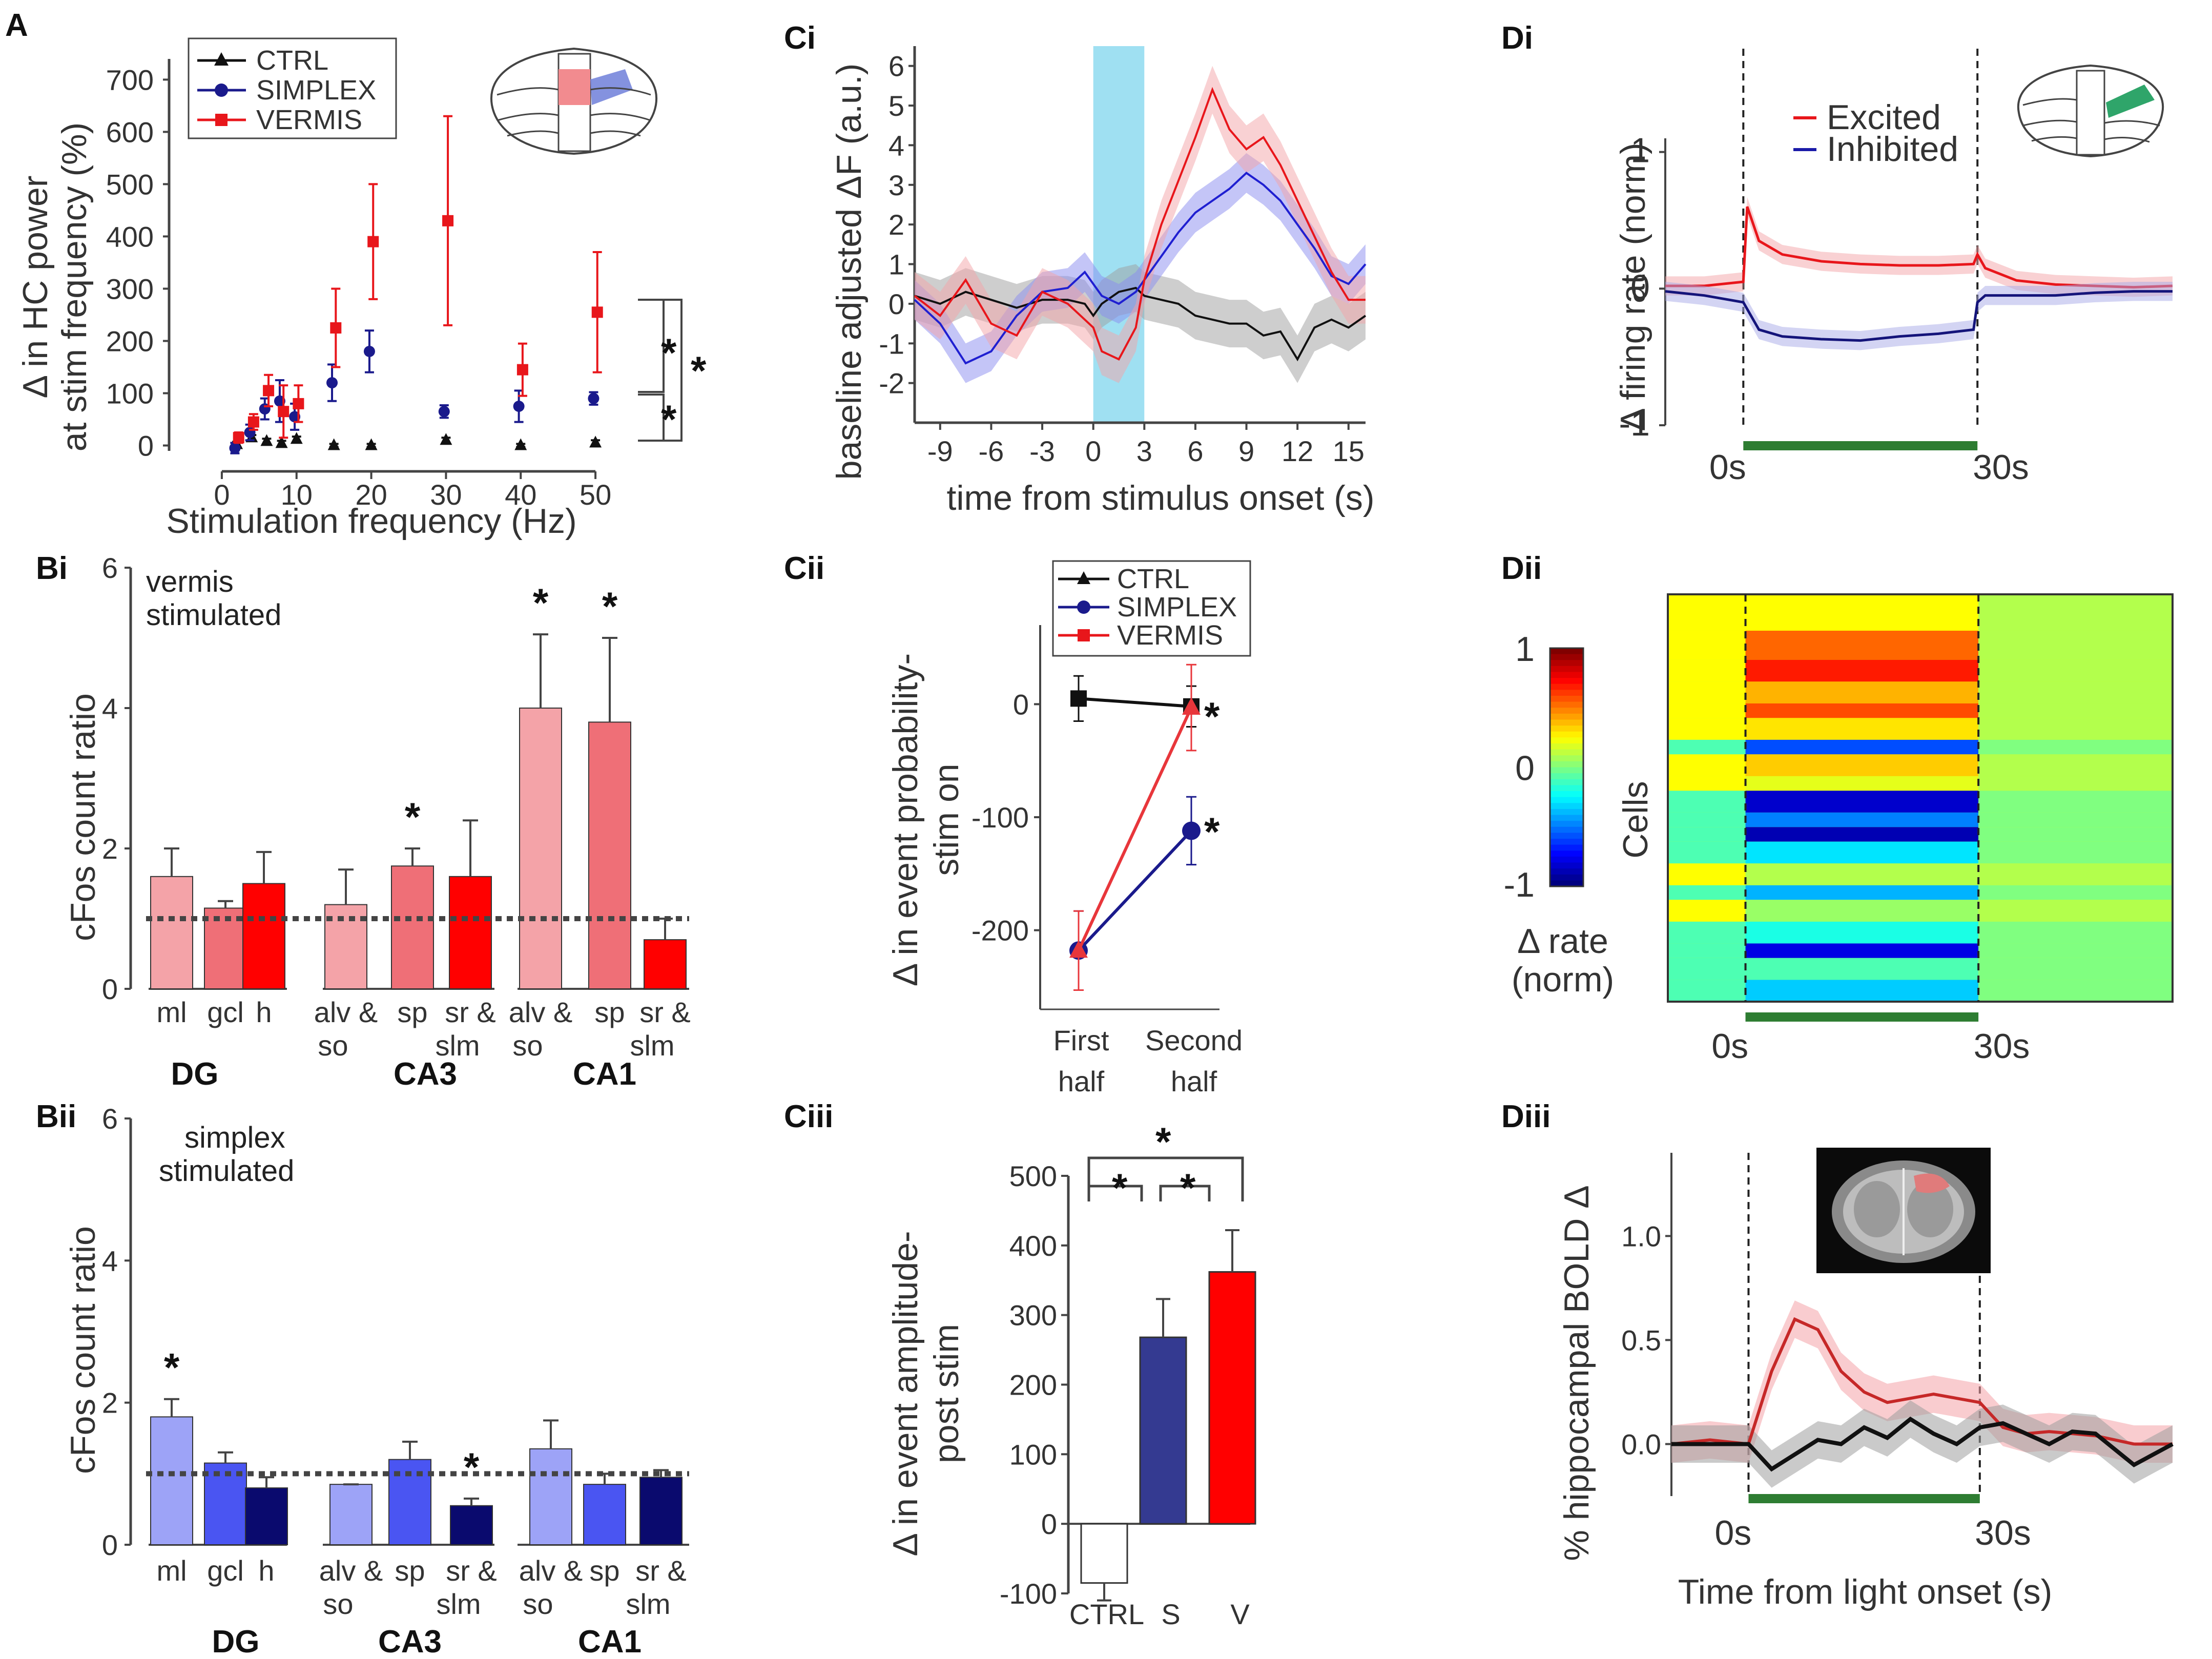 Image resolution: width=2212 pixels, height=1659 pixels. What do you see at coordinates (146, 445) in the screenshot?
I see `y-tick-label-a: 0` at bounding box center [146, 445].